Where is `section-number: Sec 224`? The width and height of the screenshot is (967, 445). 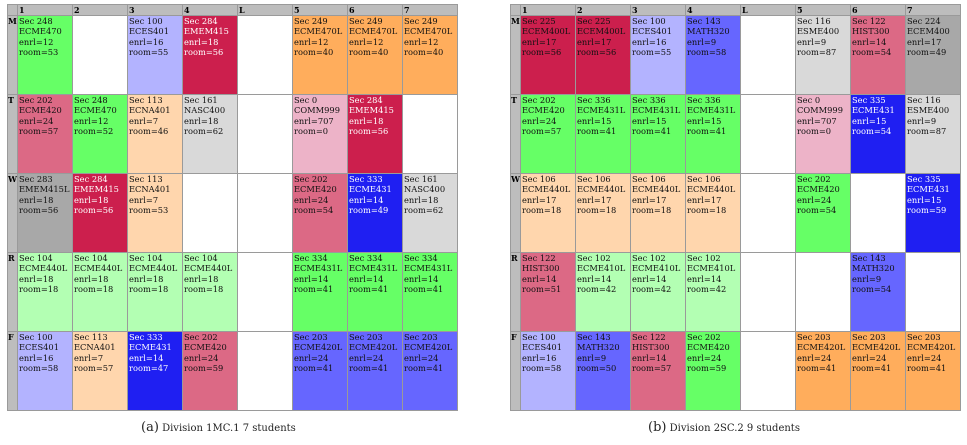
section-number: Sec 224 is located at coordinates (924, 21).